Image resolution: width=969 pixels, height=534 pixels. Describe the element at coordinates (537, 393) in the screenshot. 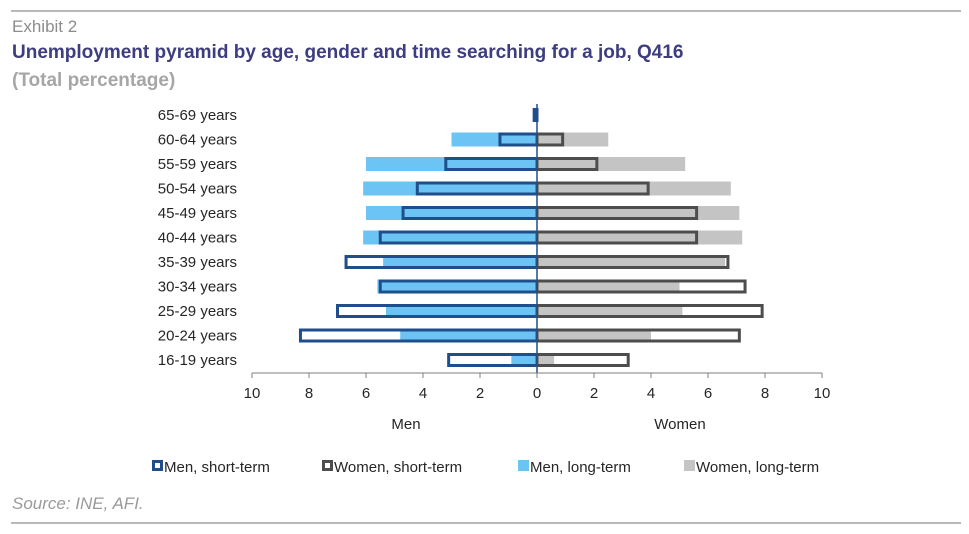

I see `x-tick-label: 0` at that location.